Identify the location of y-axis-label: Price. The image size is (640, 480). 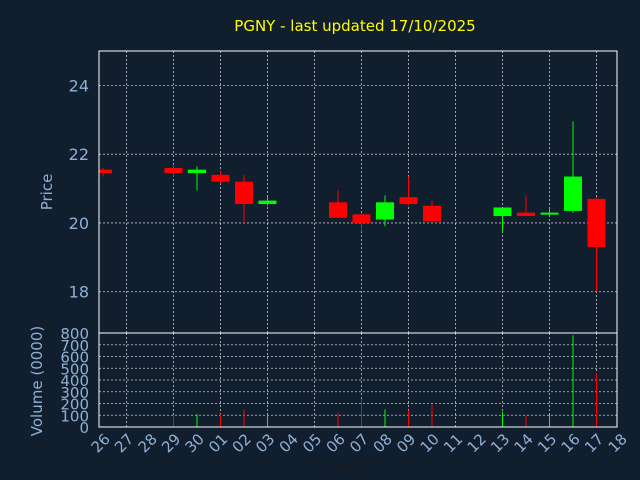
(47, 192).